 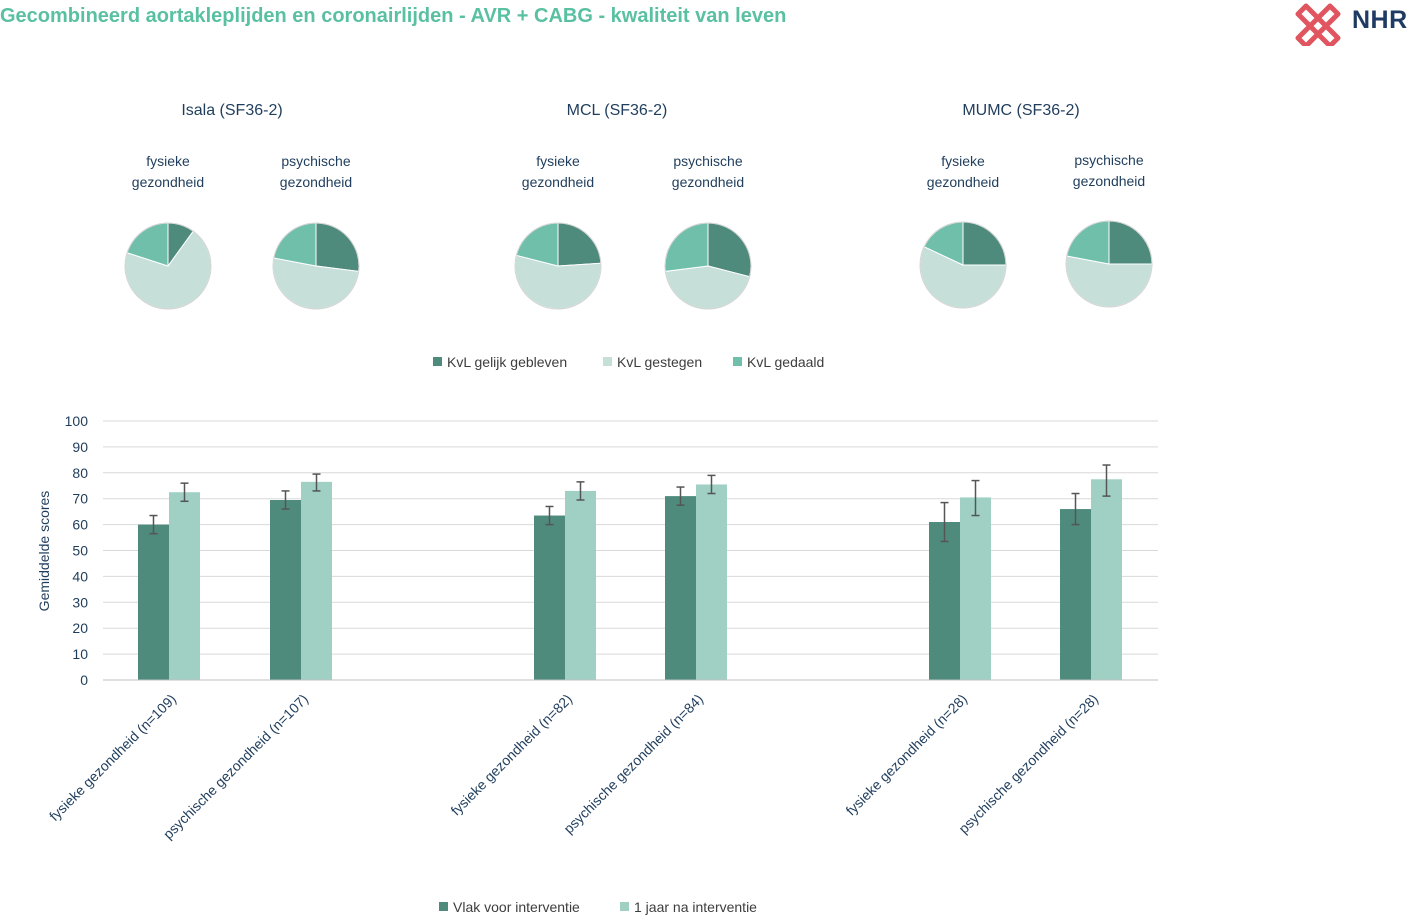 I want to click on legend-label: 1 jaar na interventie, so click(x=695, y=907).